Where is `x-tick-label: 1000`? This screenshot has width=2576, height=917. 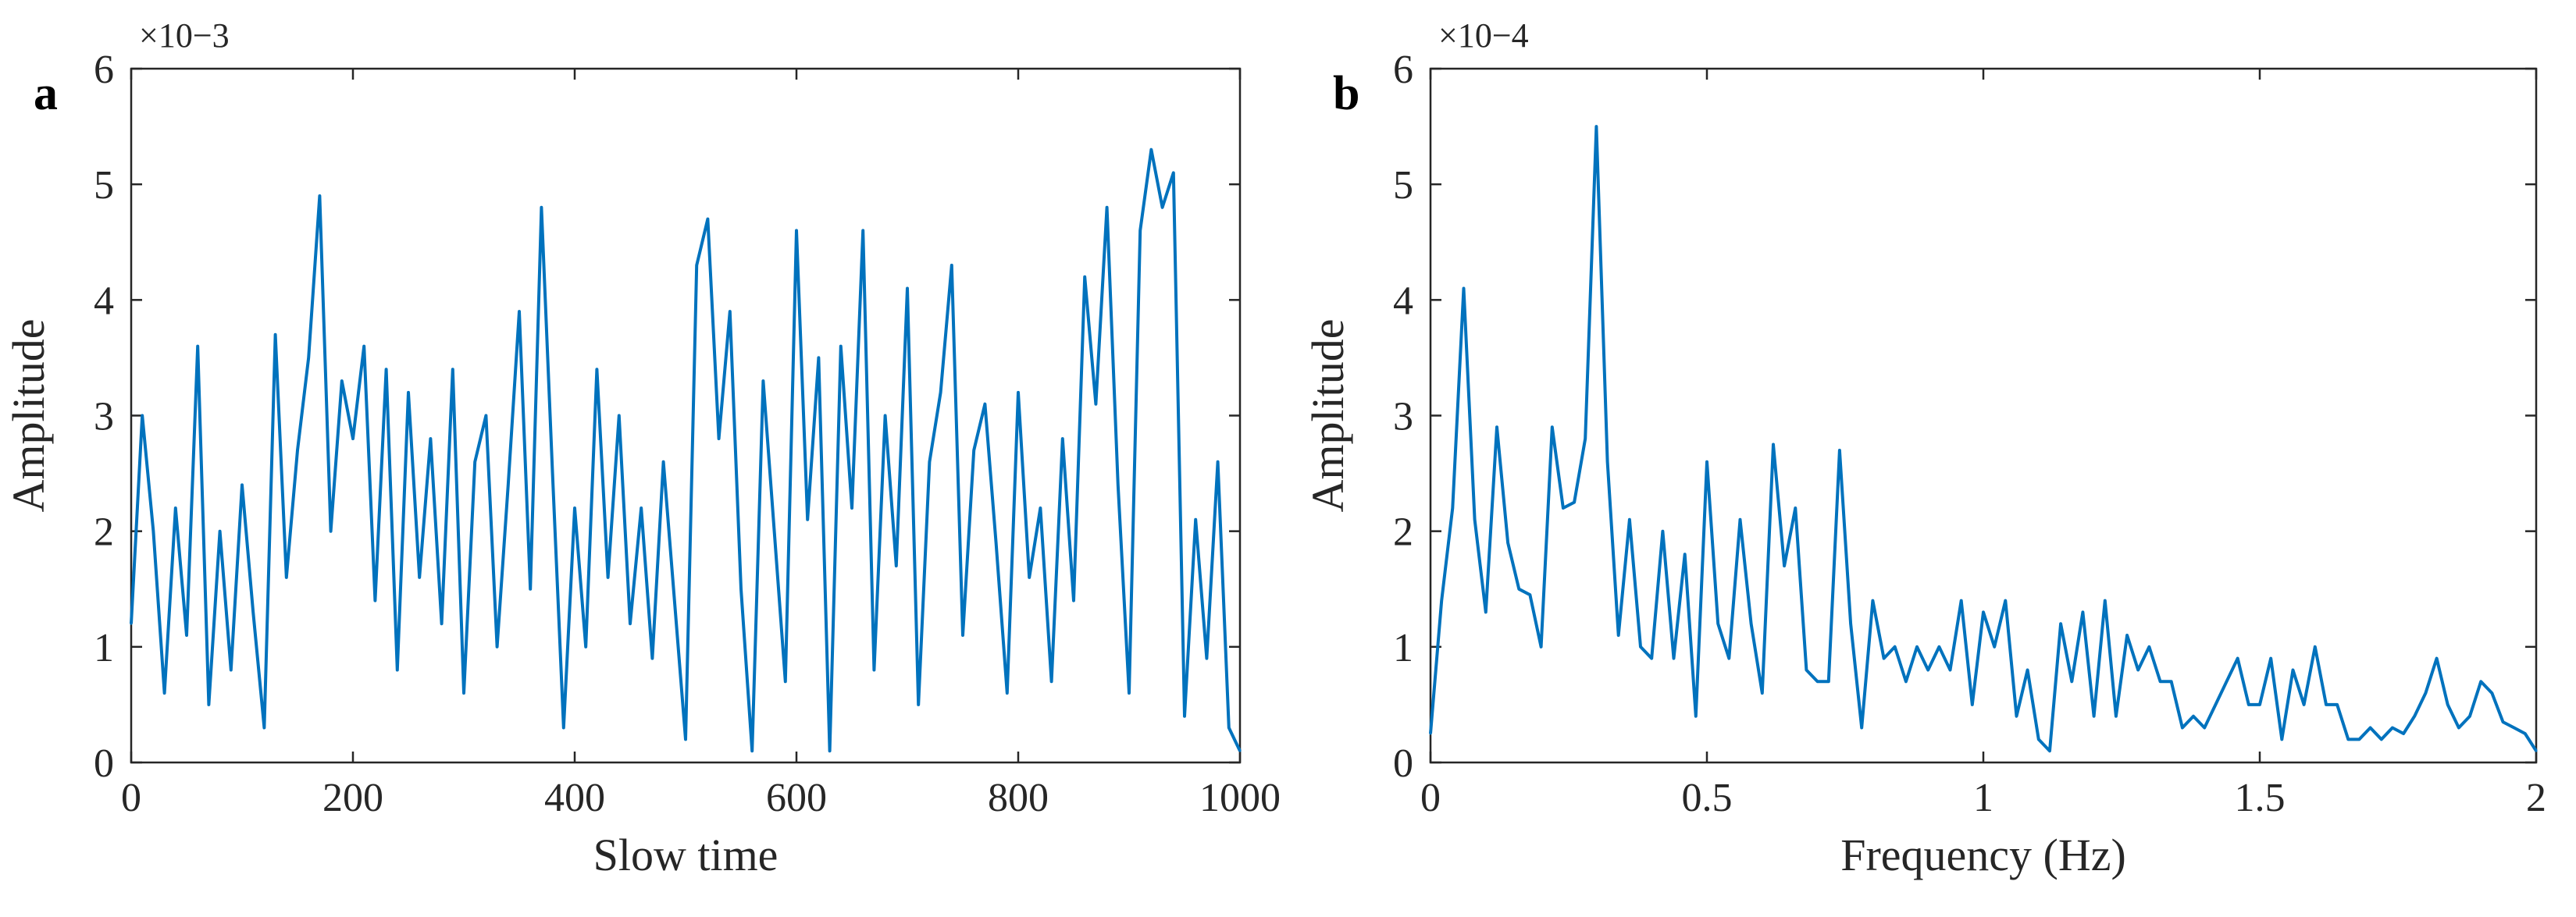
x-tick-label: 1000 is located at coordinates (1240, 798).